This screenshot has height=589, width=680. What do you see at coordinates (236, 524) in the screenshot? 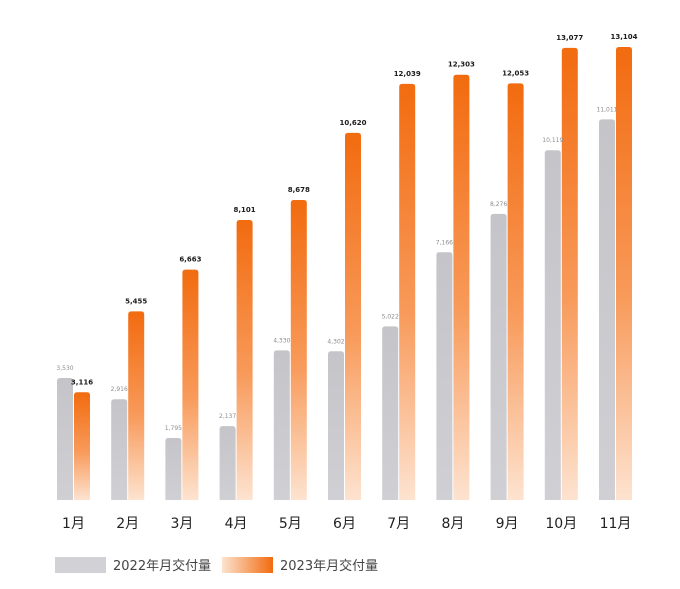
I see `x-tick-label: 4月` at bounding box center [236, 524].